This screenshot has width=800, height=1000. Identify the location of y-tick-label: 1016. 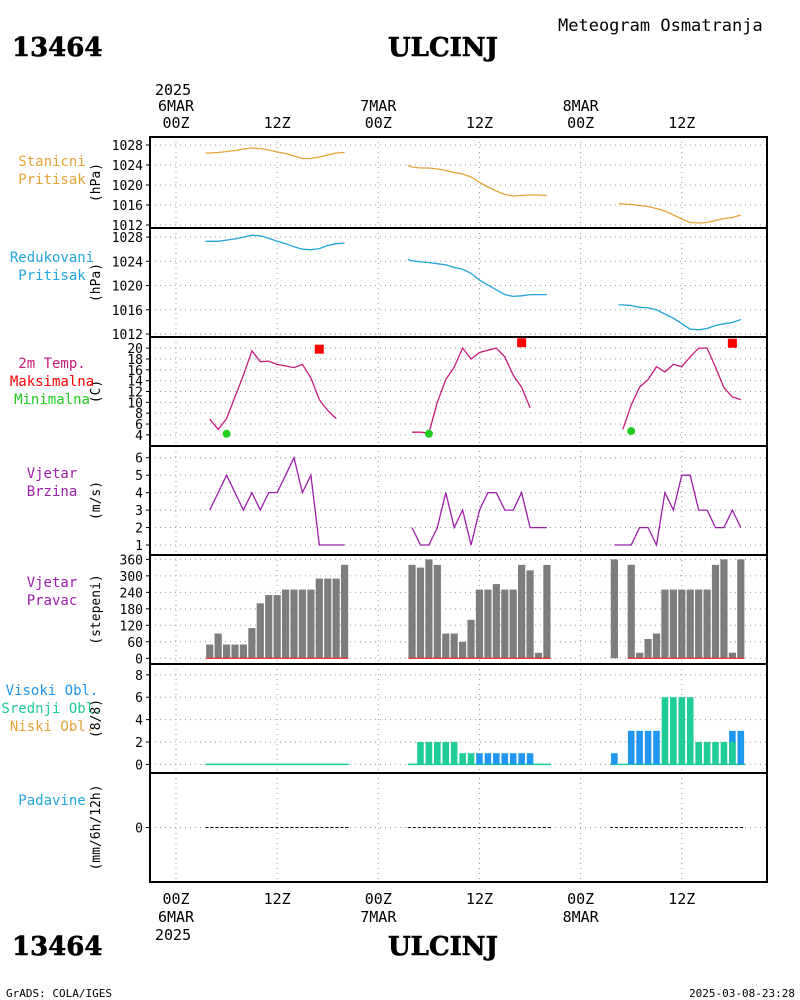
(127, 311).